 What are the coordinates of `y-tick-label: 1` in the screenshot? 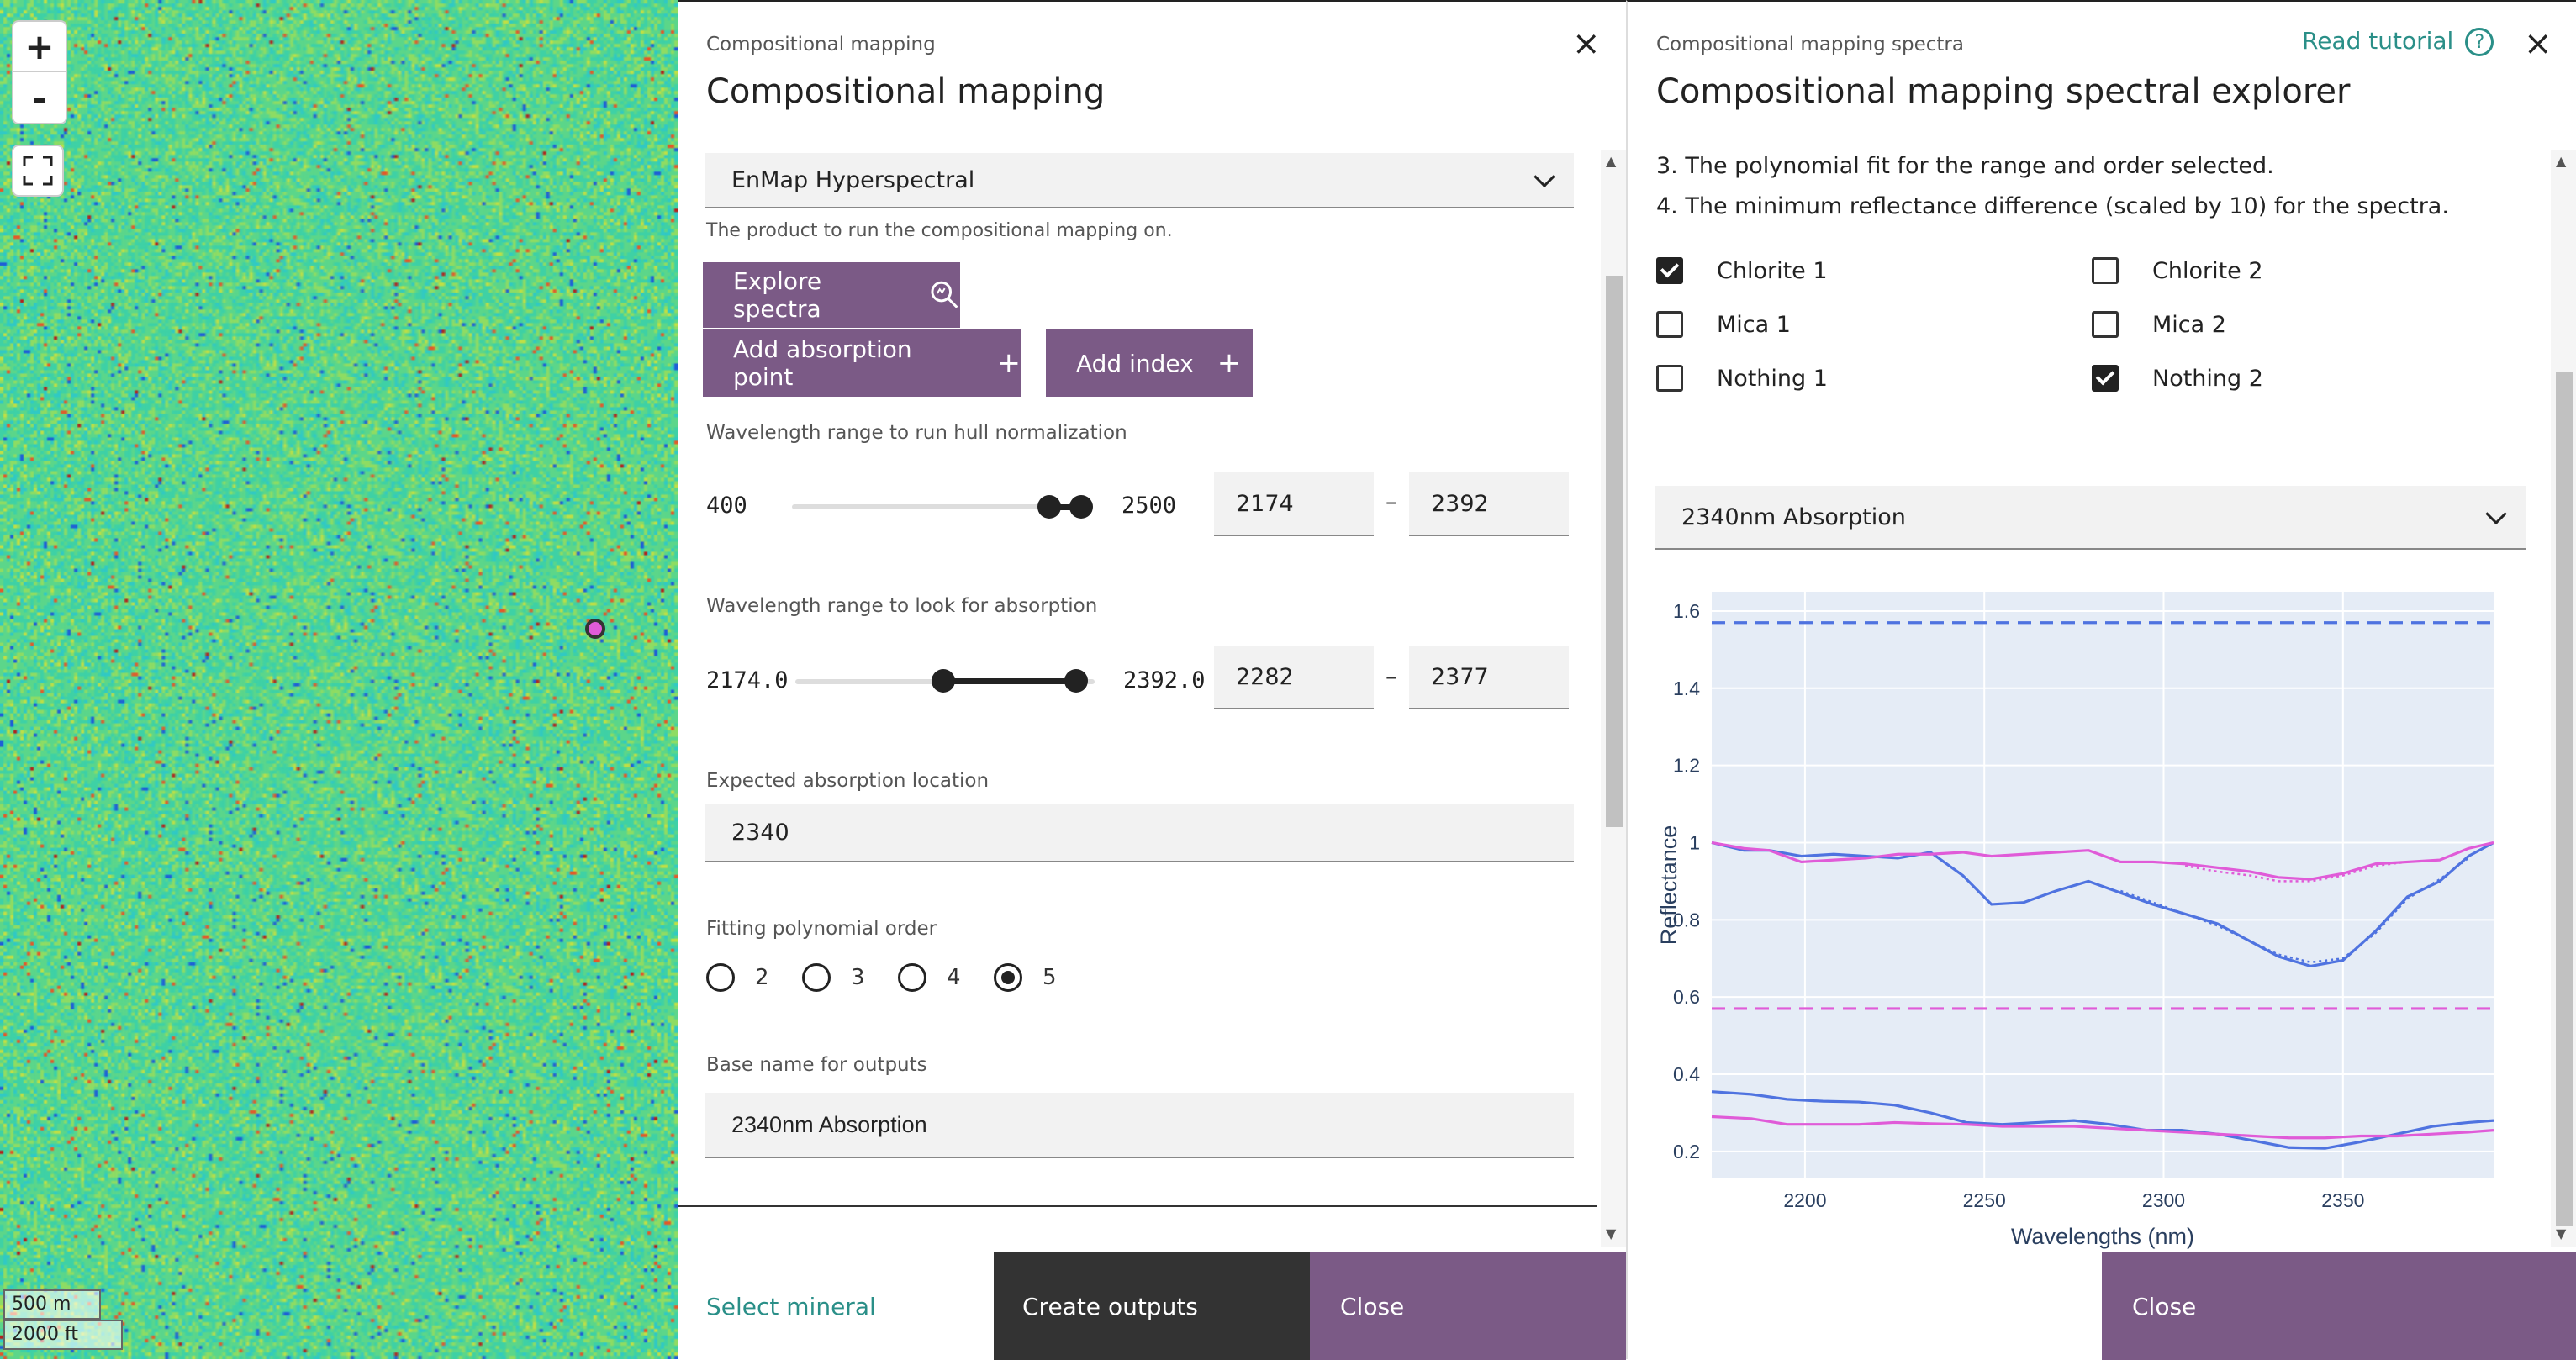 It's located at (1695, 842).